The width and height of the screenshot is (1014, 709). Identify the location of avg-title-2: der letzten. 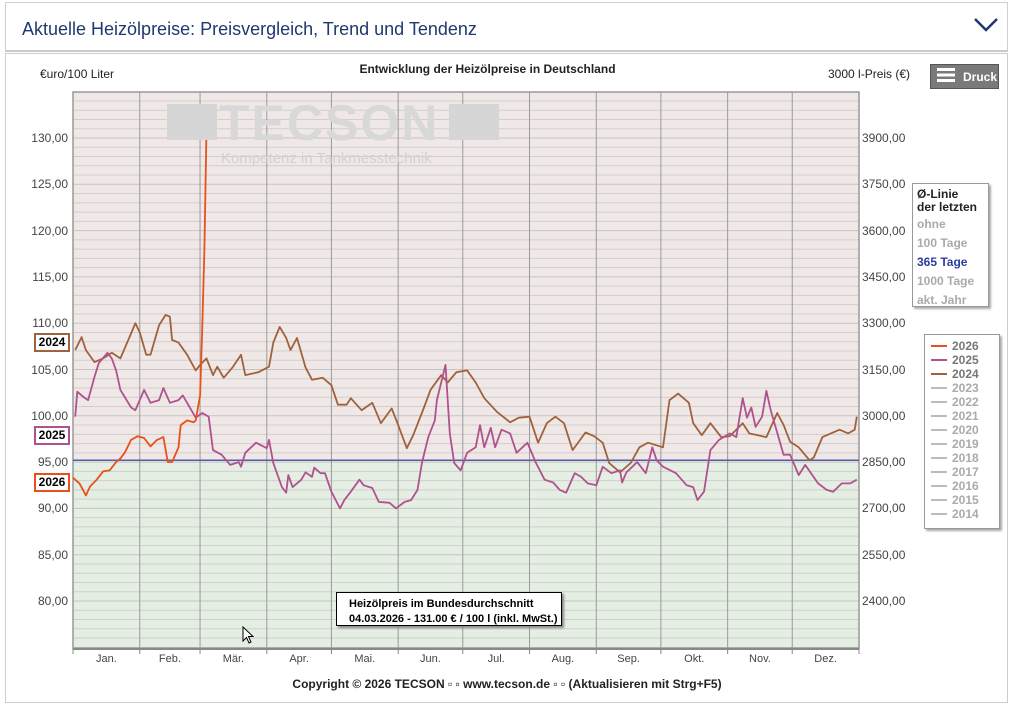
(947, 207).